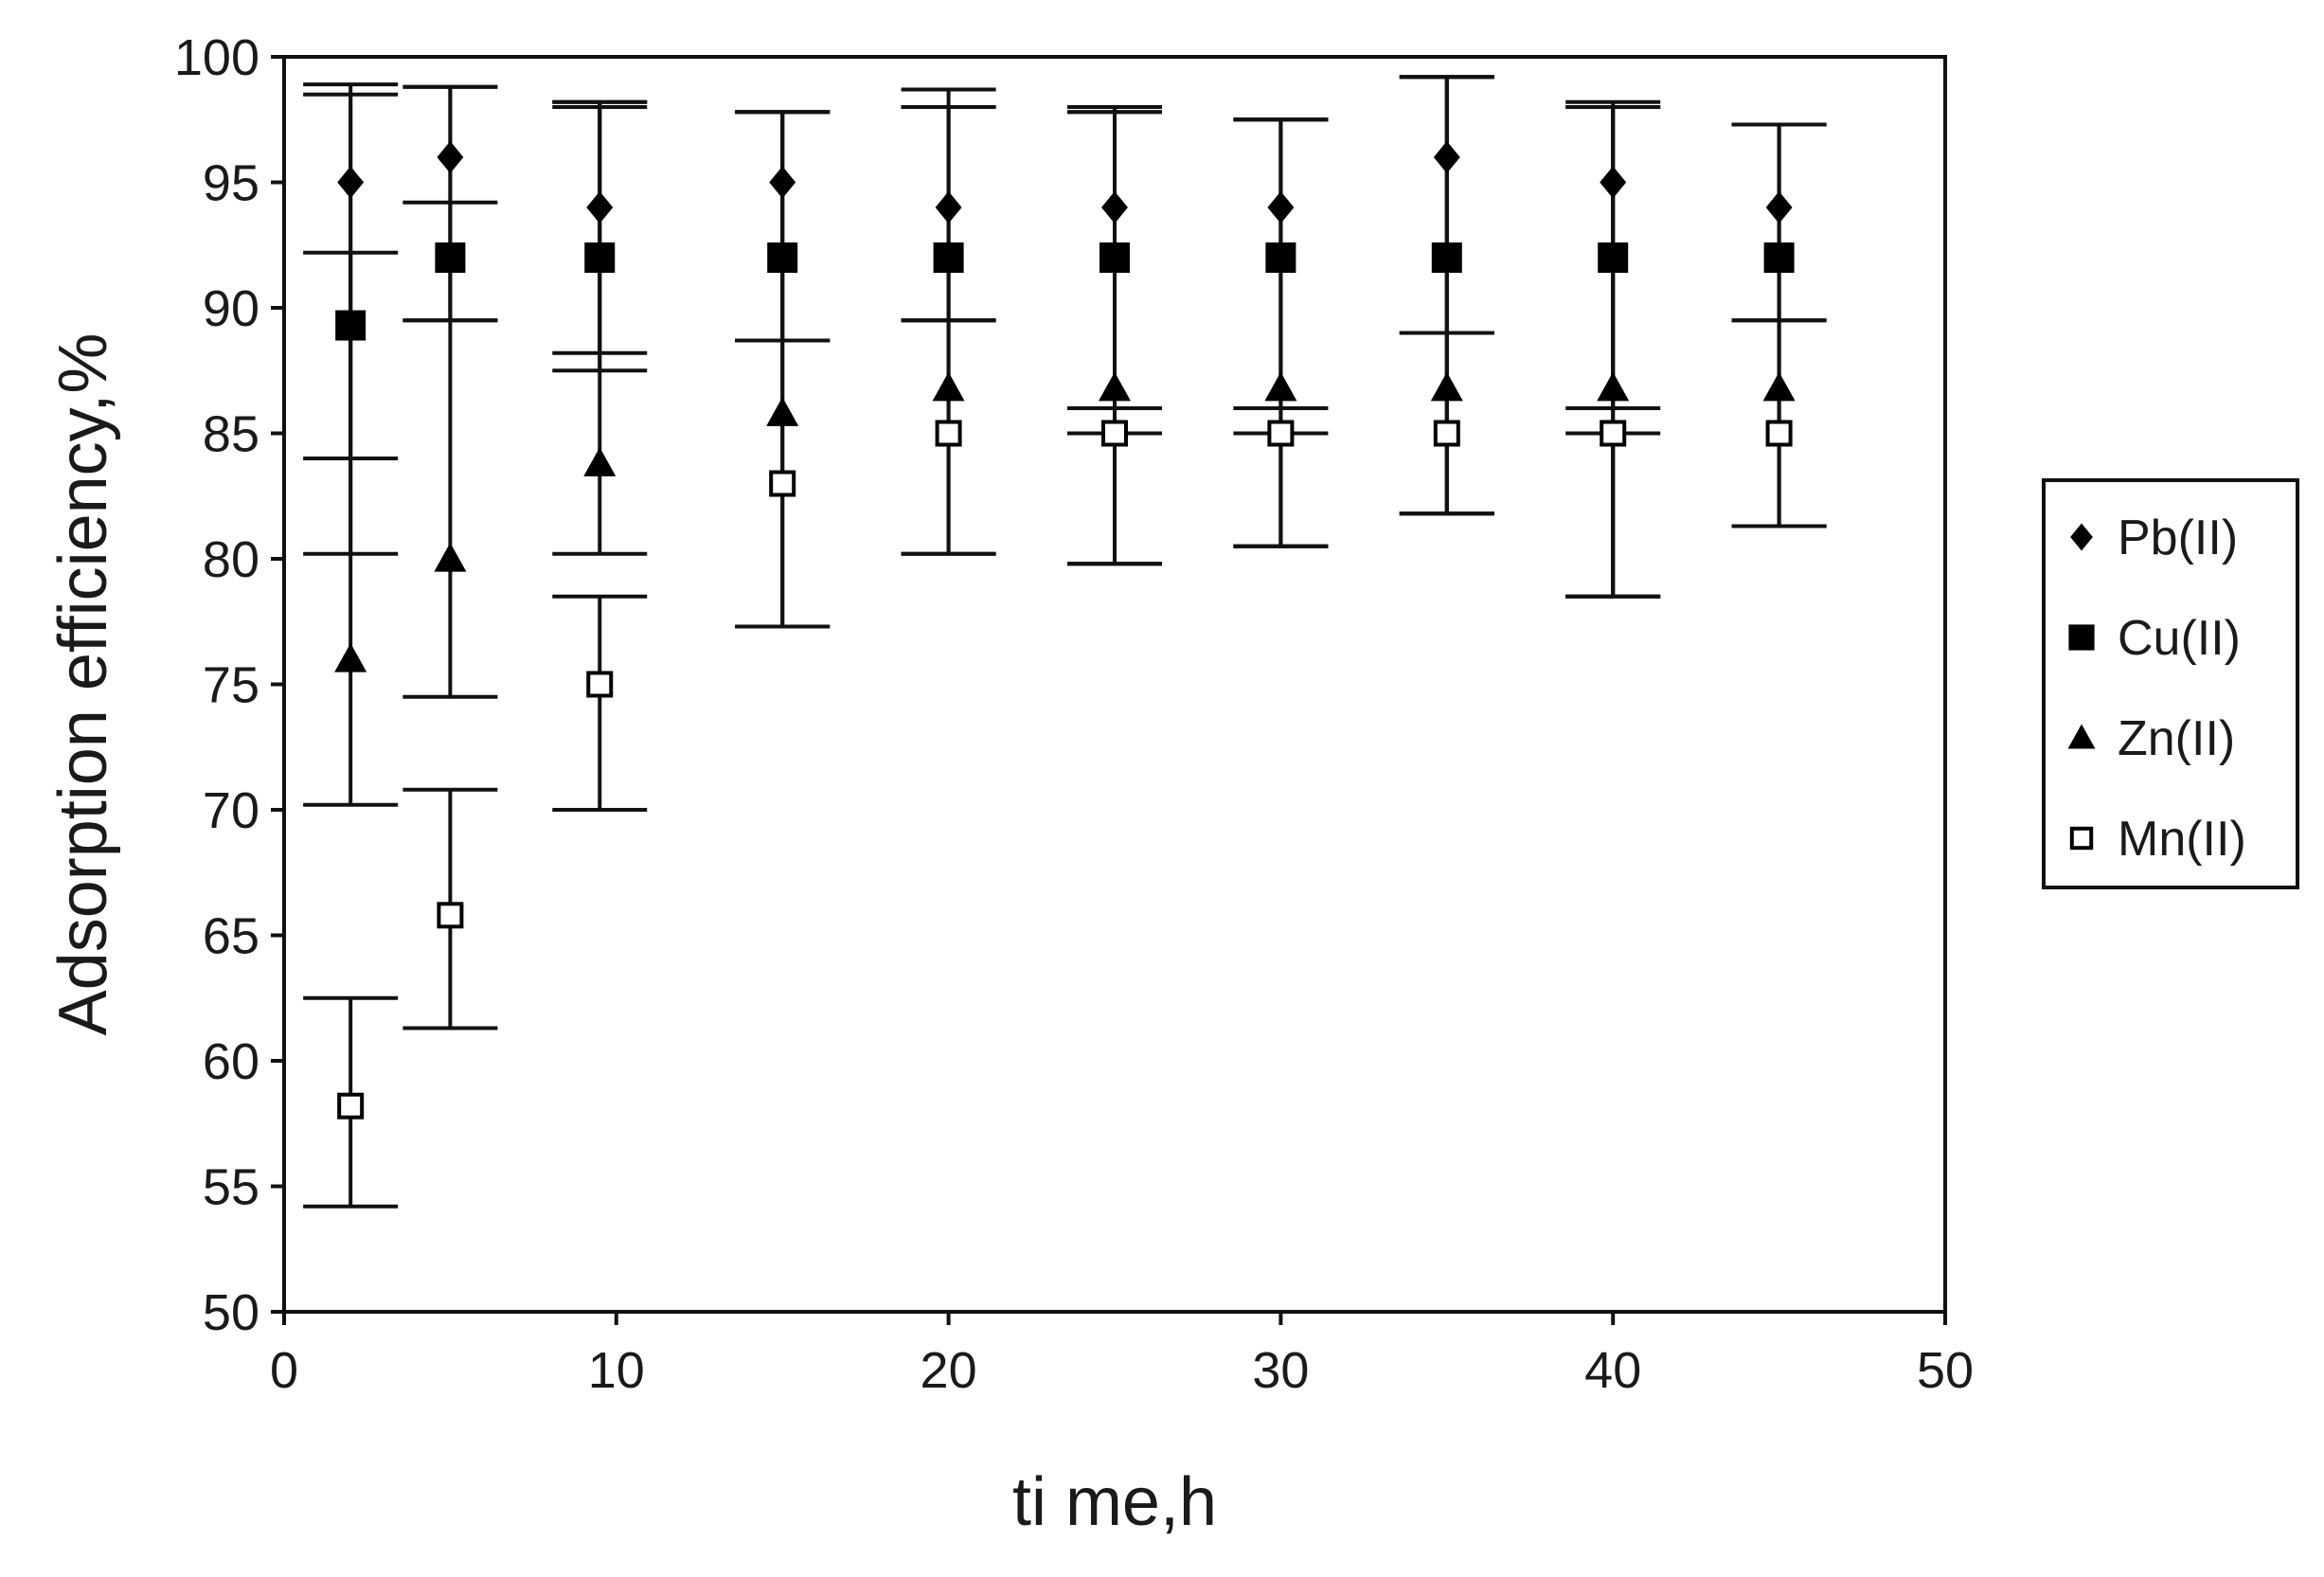  Describe the element at coordinates (1114, 1502) in the screenshot. I see `x-axis-title: ti me,h` at that location.